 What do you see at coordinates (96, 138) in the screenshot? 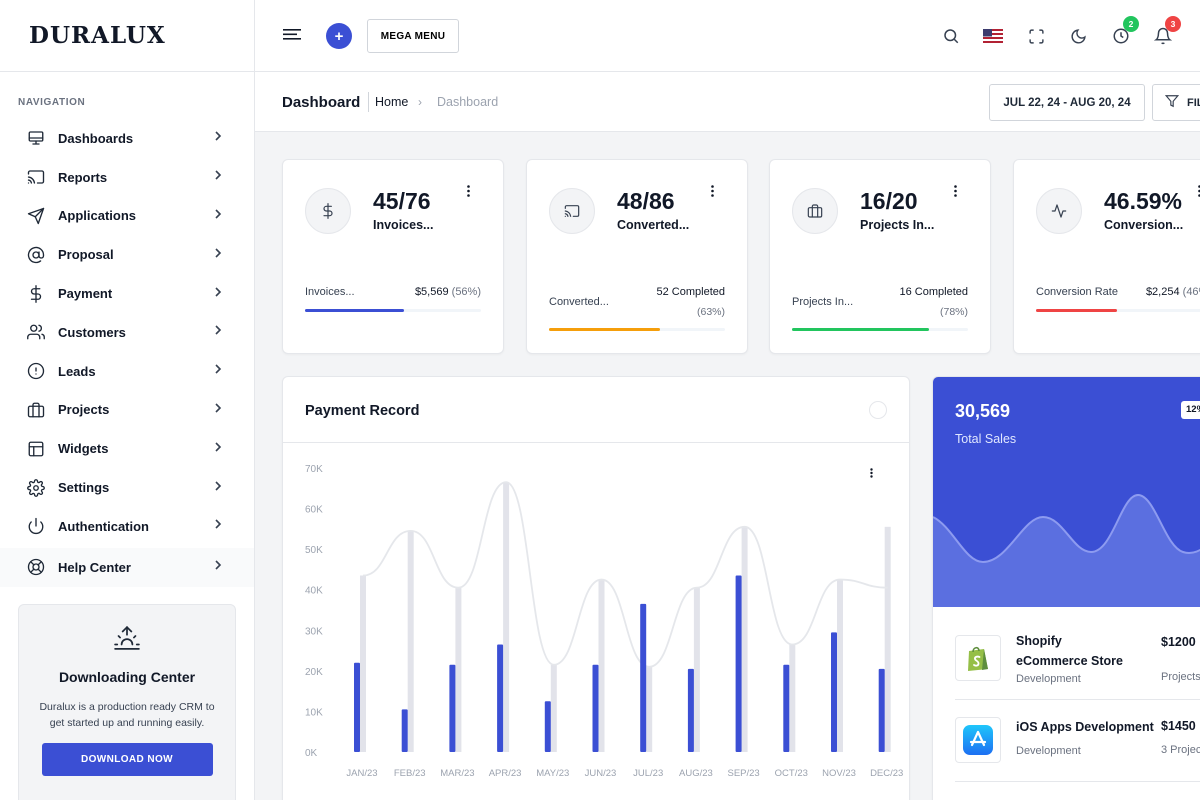
I see `sidebar-item-label: Dashboards` at bounding box center [96, 138].